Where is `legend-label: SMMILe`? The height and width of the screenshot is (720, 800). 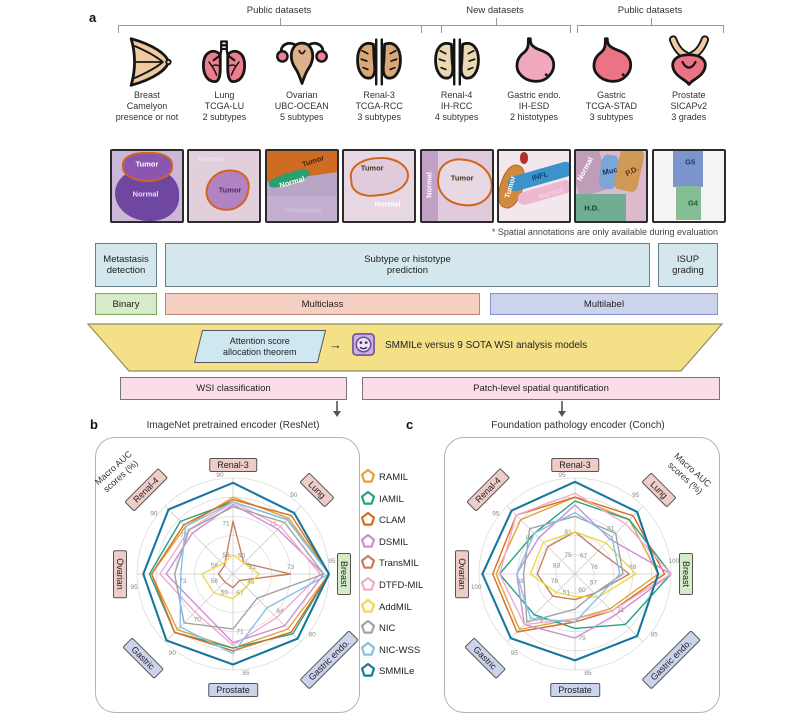
legend-label: SMMILe is located at coordinates (397, 672).